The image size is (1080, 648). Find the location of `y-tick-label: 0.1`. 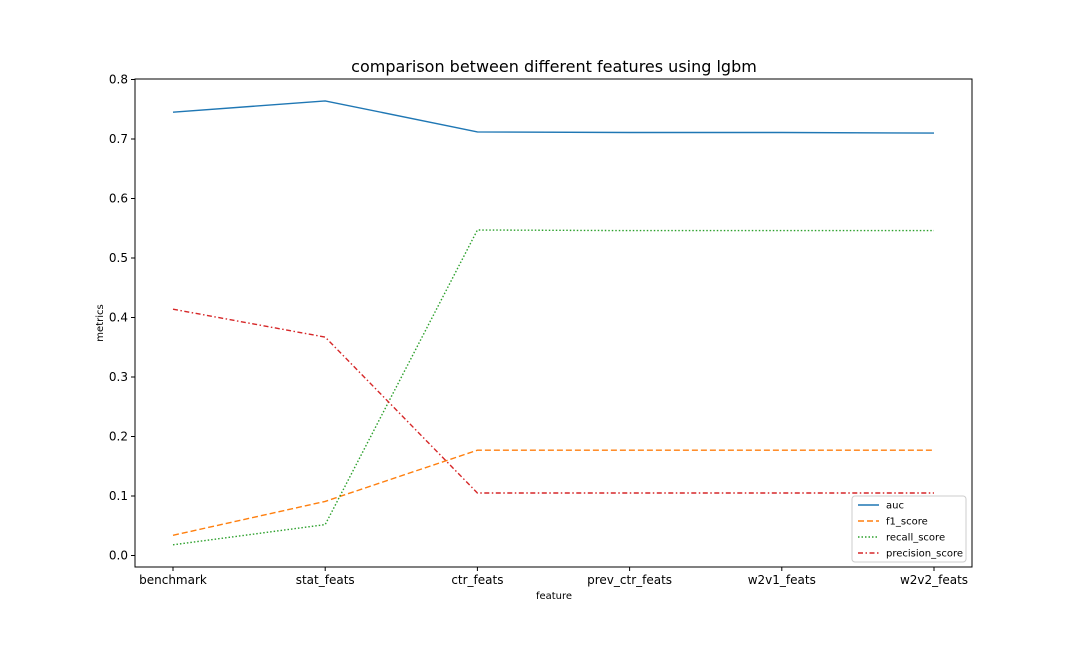

y-tick-label: 0.1 is located at coordinates (118, 496).